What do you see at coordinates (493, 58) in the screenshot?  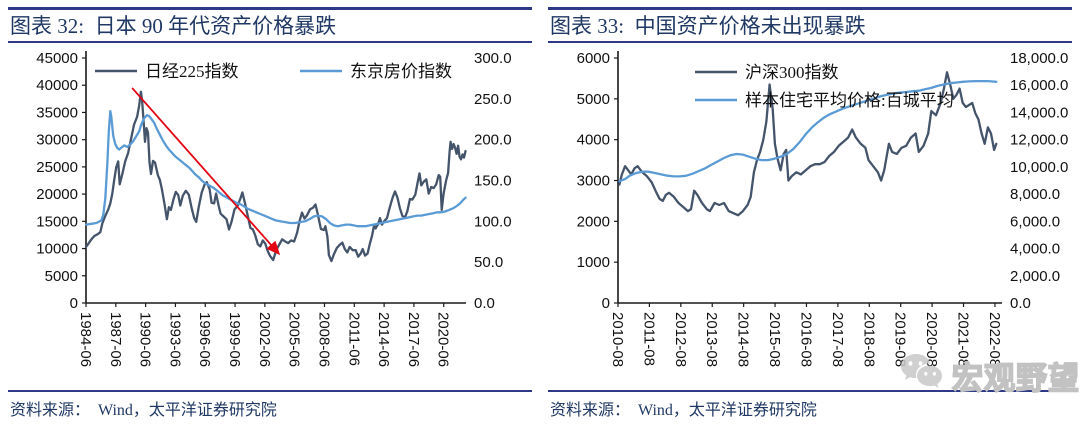 I see `right-axis-tick-label: 300.0` at bounding box center [493, 58].